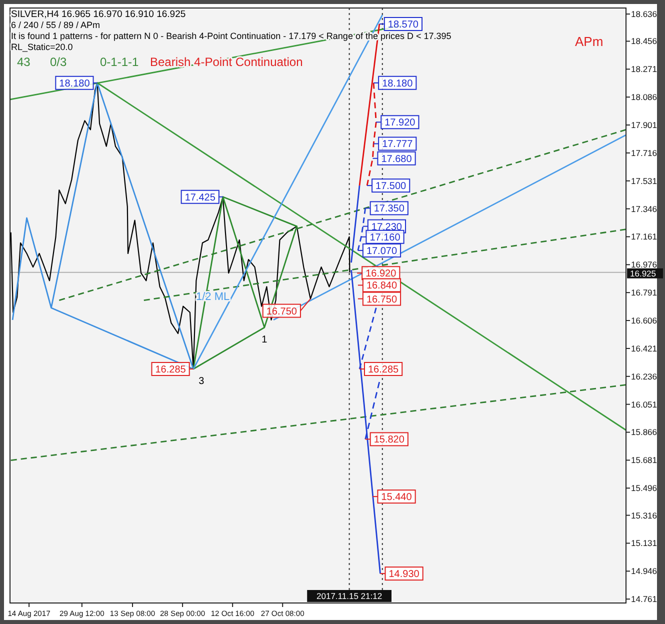 The height and width of the screenshot is (624, 665). I want to click on y-tick-label: 17.901, so click(644, 125).